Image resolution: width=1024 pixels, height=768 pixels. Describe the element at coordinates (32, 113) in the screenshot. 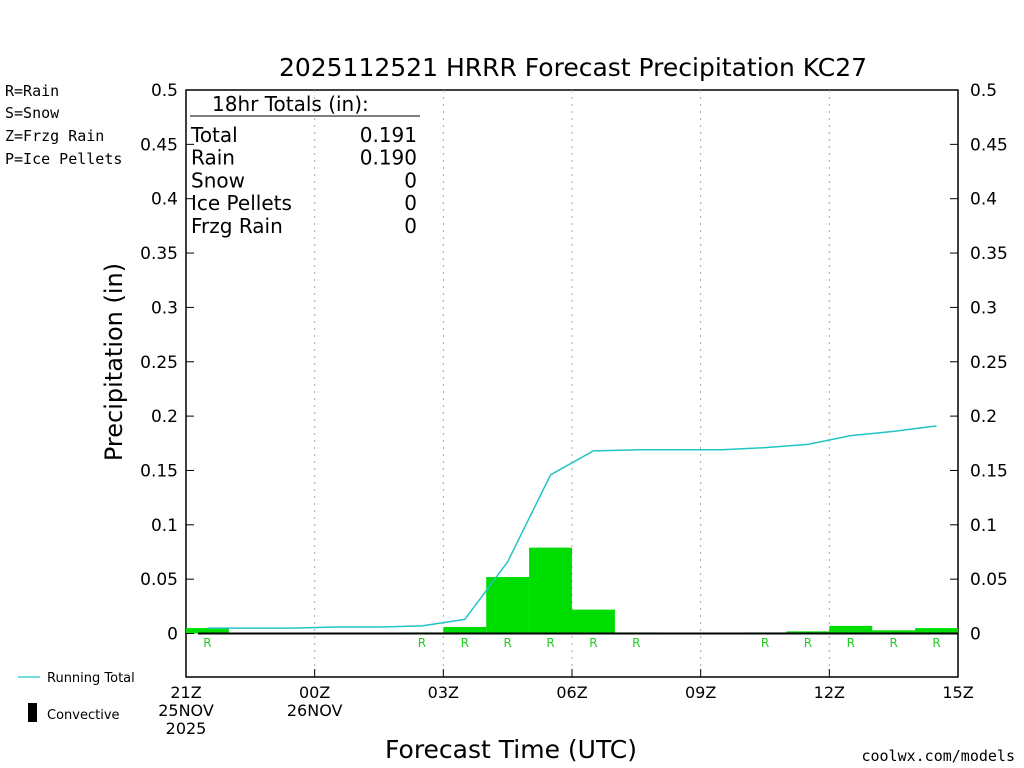

I see `legend-snow: S=Snow` at that location.